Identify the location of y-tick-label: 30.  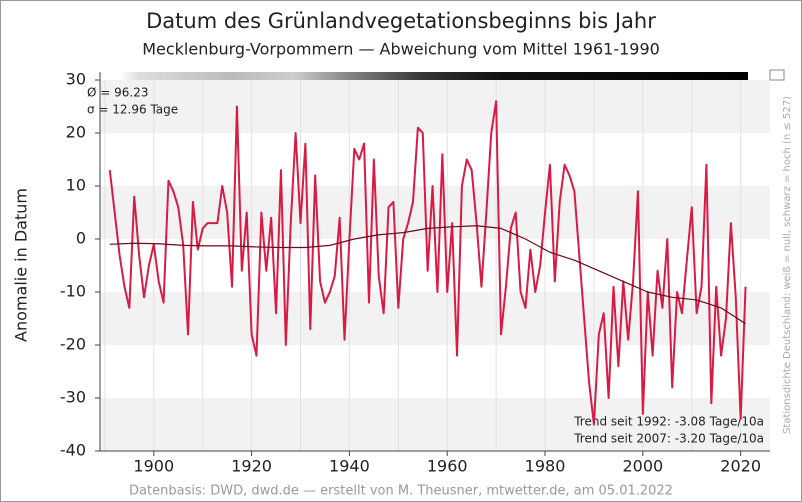
(76, 79).